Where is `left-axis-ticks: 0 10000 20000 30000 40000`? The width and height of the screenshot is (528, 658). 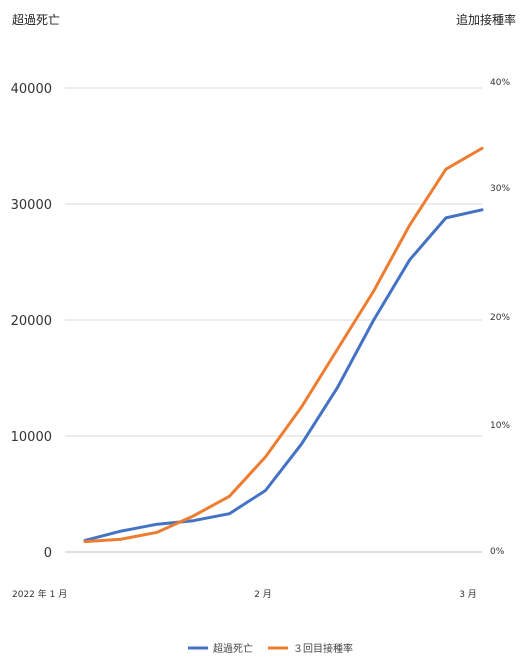
left-axis-ticks: 0 10000 20000 30000 40000 is located at coordinates (31, 321).